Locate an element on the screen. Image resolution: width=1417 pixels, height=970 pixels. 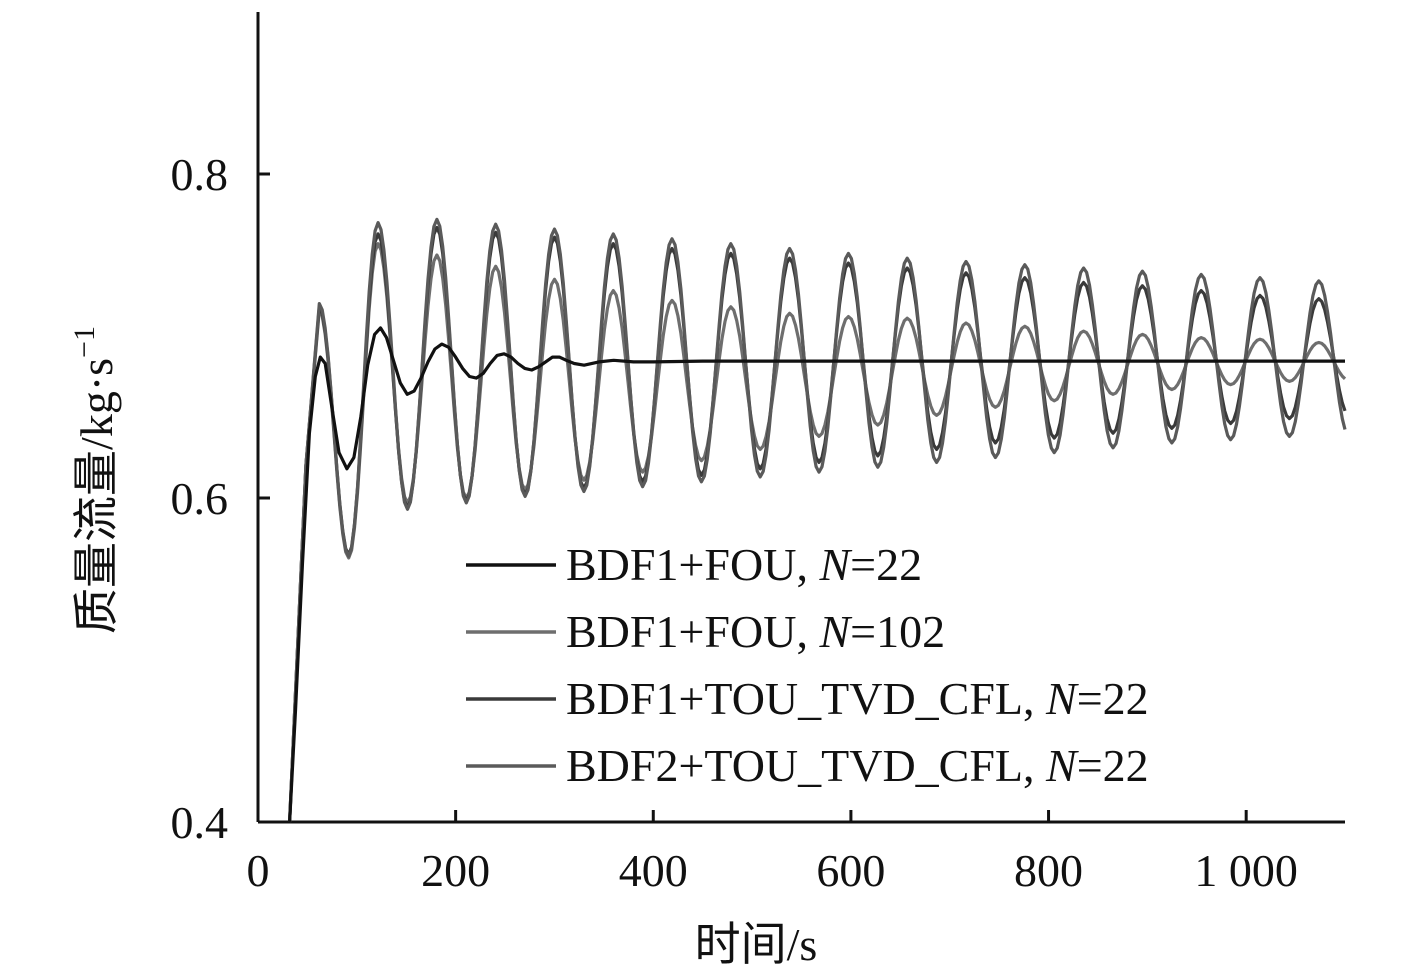
x-tick-label: 800 is located at coordinates (1048, 870).